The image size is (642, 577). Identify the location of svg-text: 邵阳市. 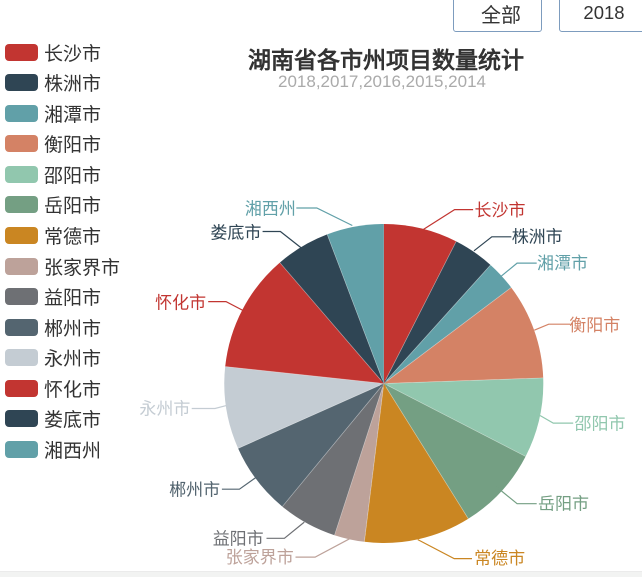
(600, 423).